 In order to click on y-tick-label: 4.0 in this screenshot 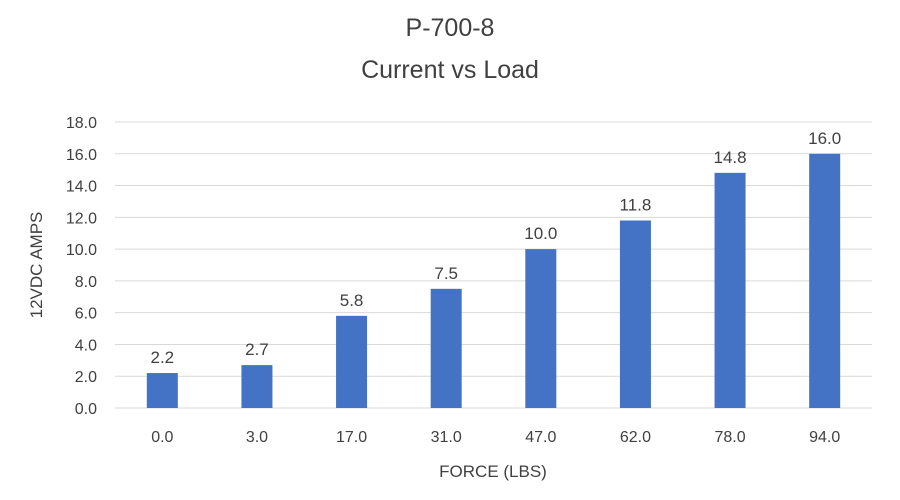, I will do `click(86, 345)`.